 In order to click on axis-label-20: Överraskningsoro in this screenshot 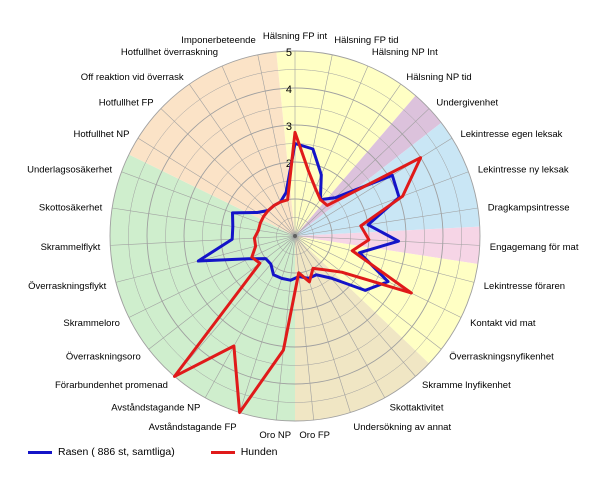, I will do `click(103, 356)`.